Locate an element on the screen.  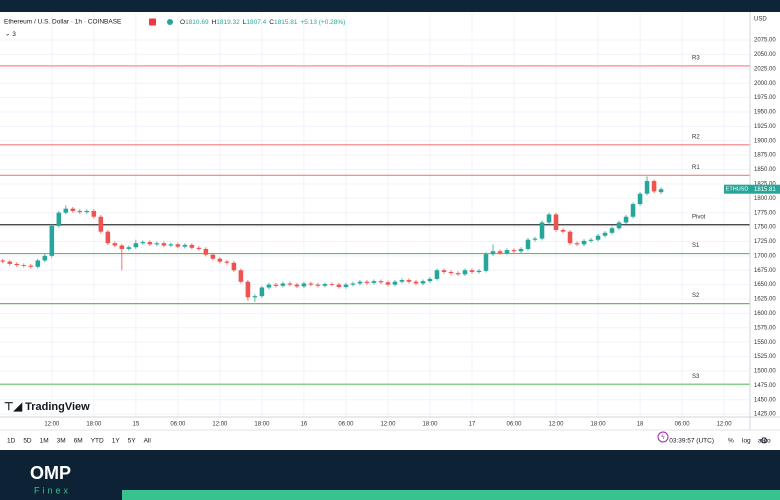
y-tick-label: 1825.00 is located at coordinates (765, 185).